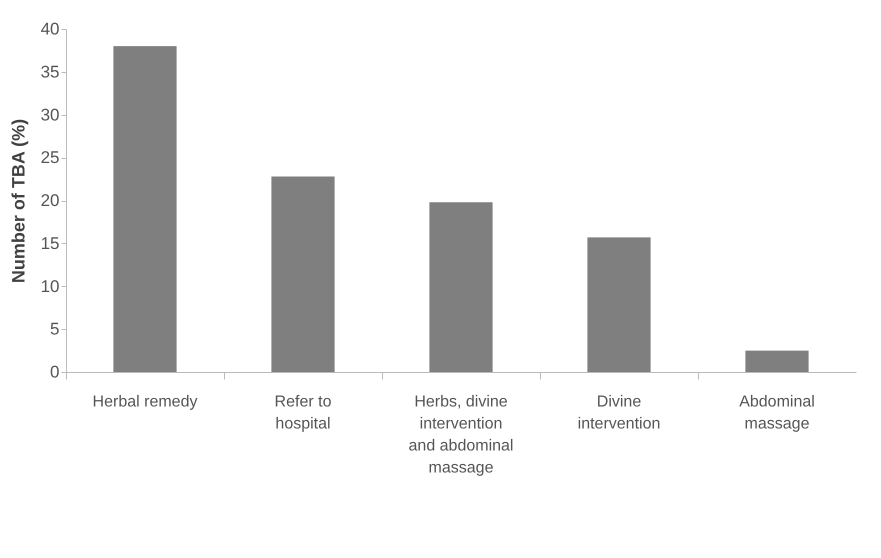 This screenshot has width=881, height=558. Describe the element at coordinates (18, 201) in the screenshot. I see `y-axis-title: Number of TBA (%)` at that location.